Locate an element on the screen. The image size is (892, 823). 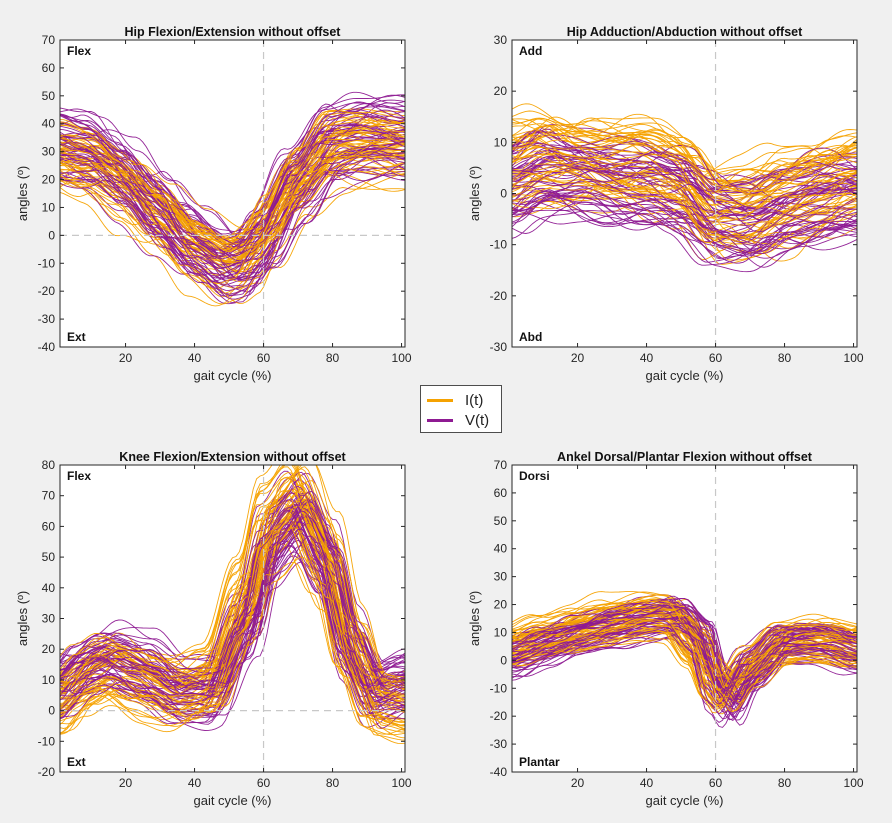
chart-title: Hip Flexion/Extension without offset is located at coordinates (233, 32).